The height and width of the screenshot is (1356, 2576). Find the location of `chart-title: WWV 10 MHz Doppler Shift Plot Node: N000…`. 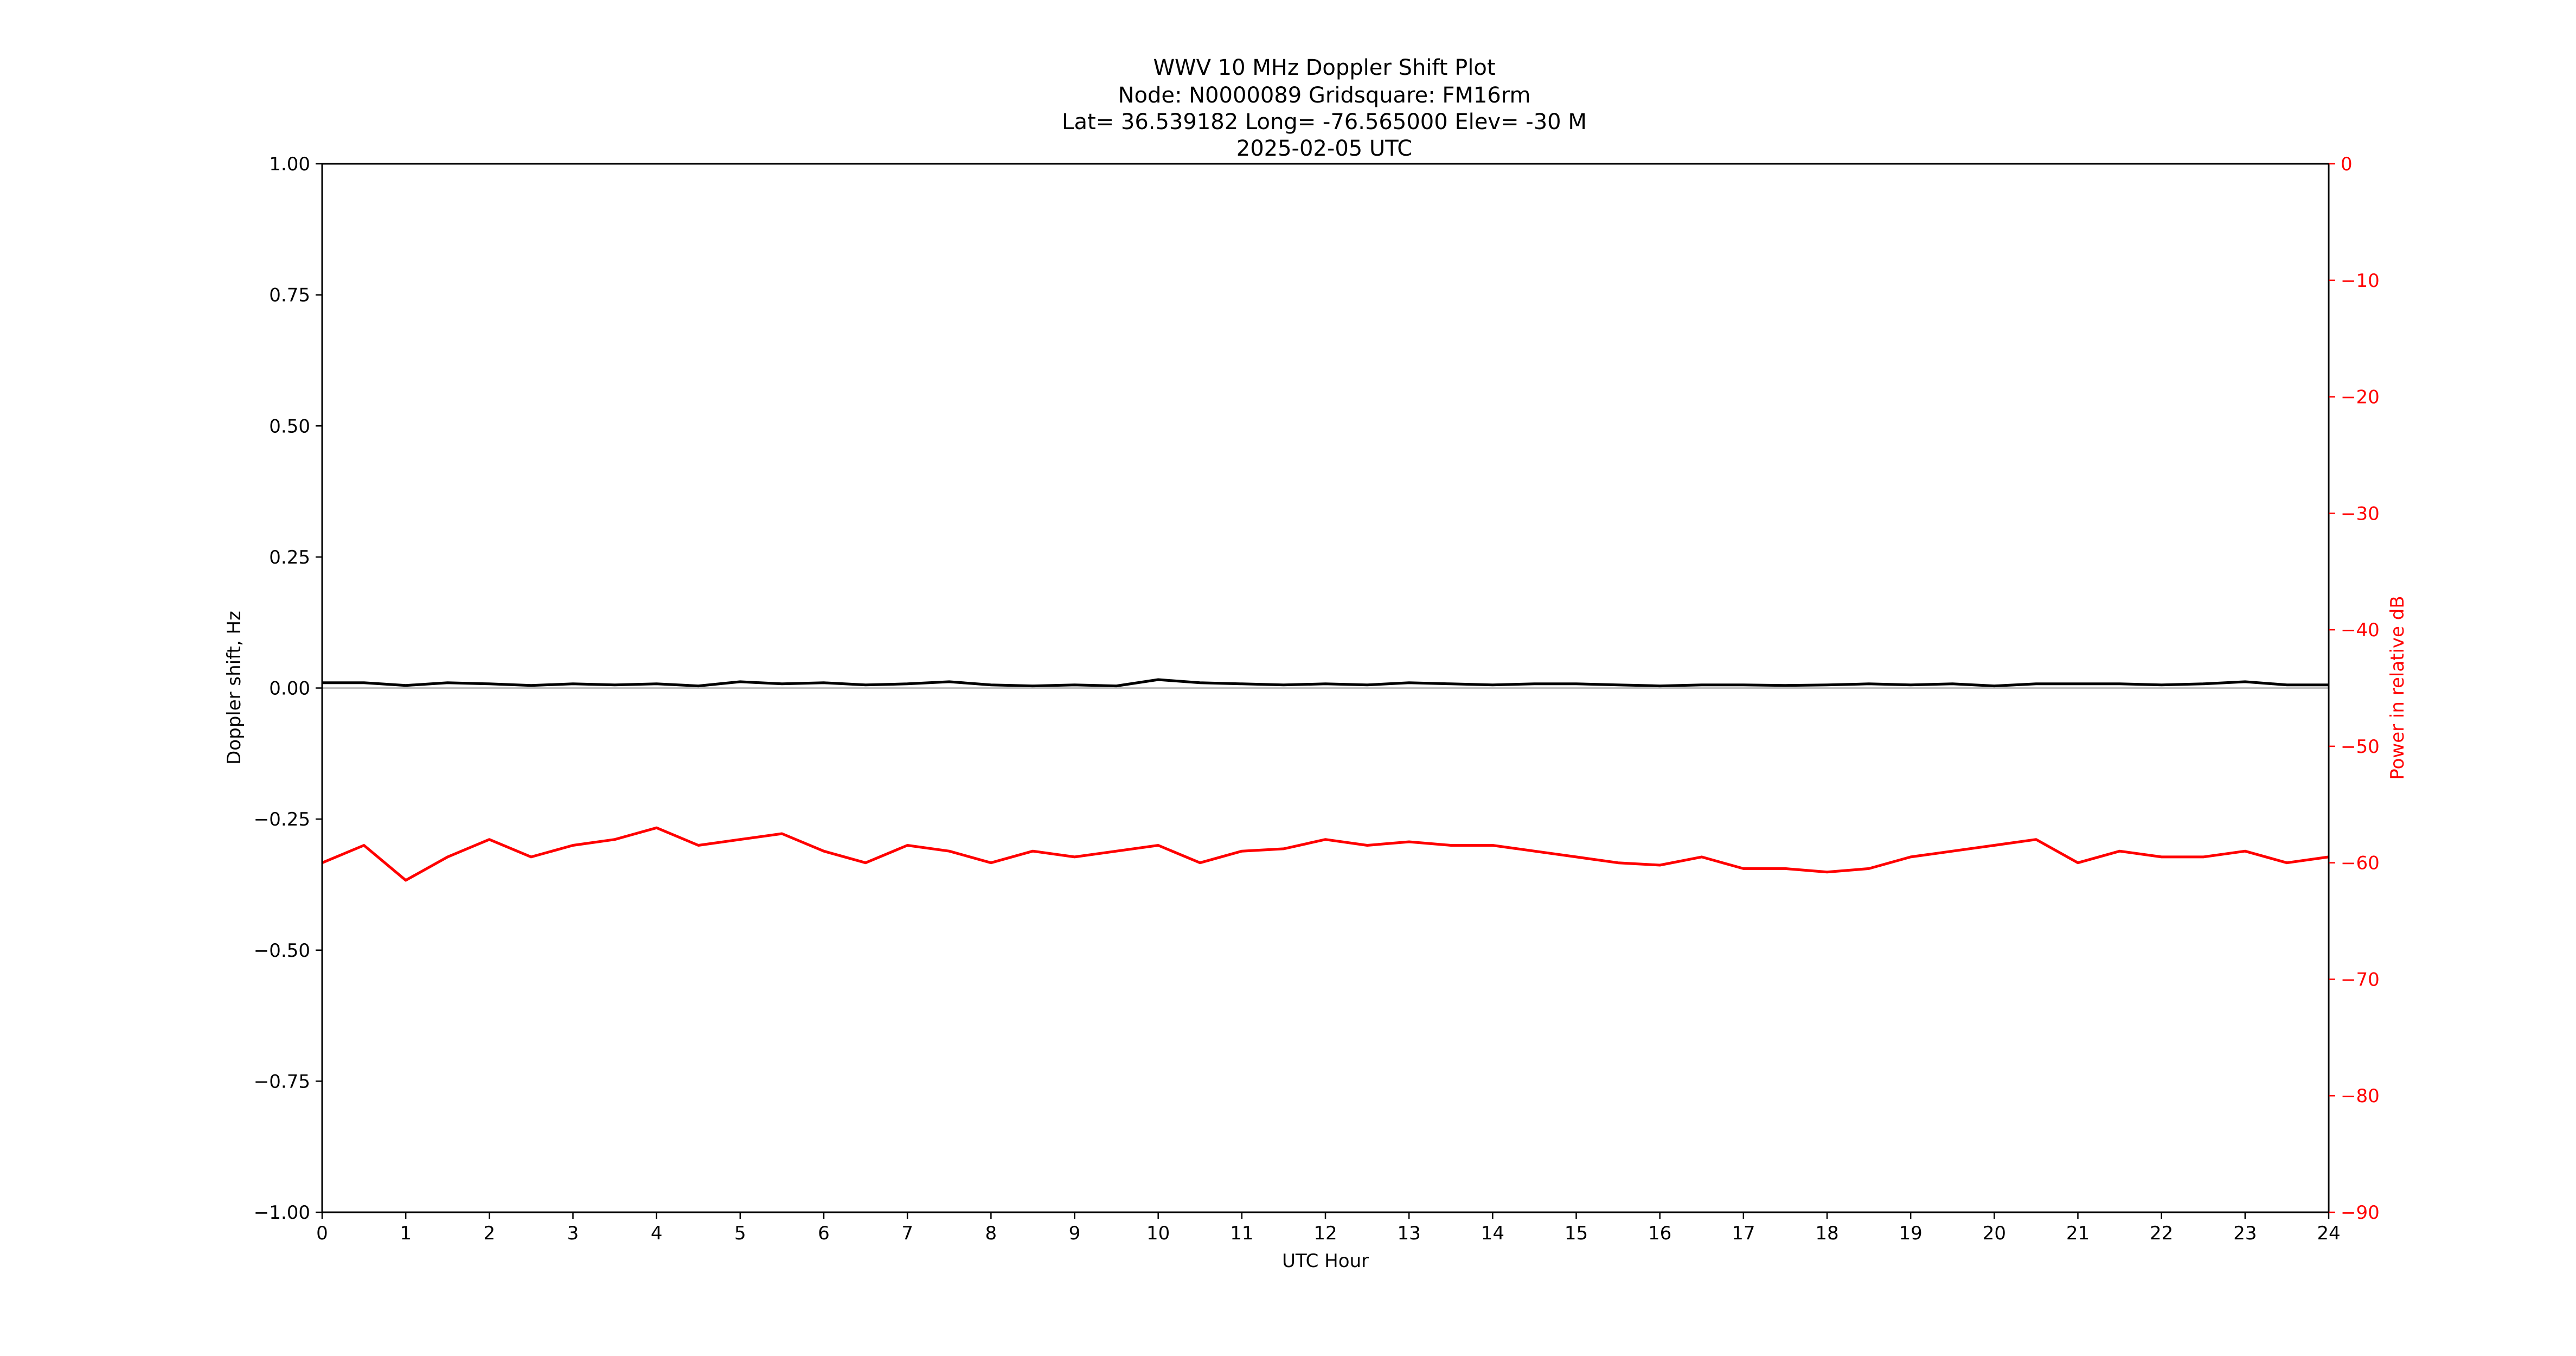

chart-title: WWV 10 MHz Doppler Shift Plot Node: N000… is located at coordinates (1324, 108).